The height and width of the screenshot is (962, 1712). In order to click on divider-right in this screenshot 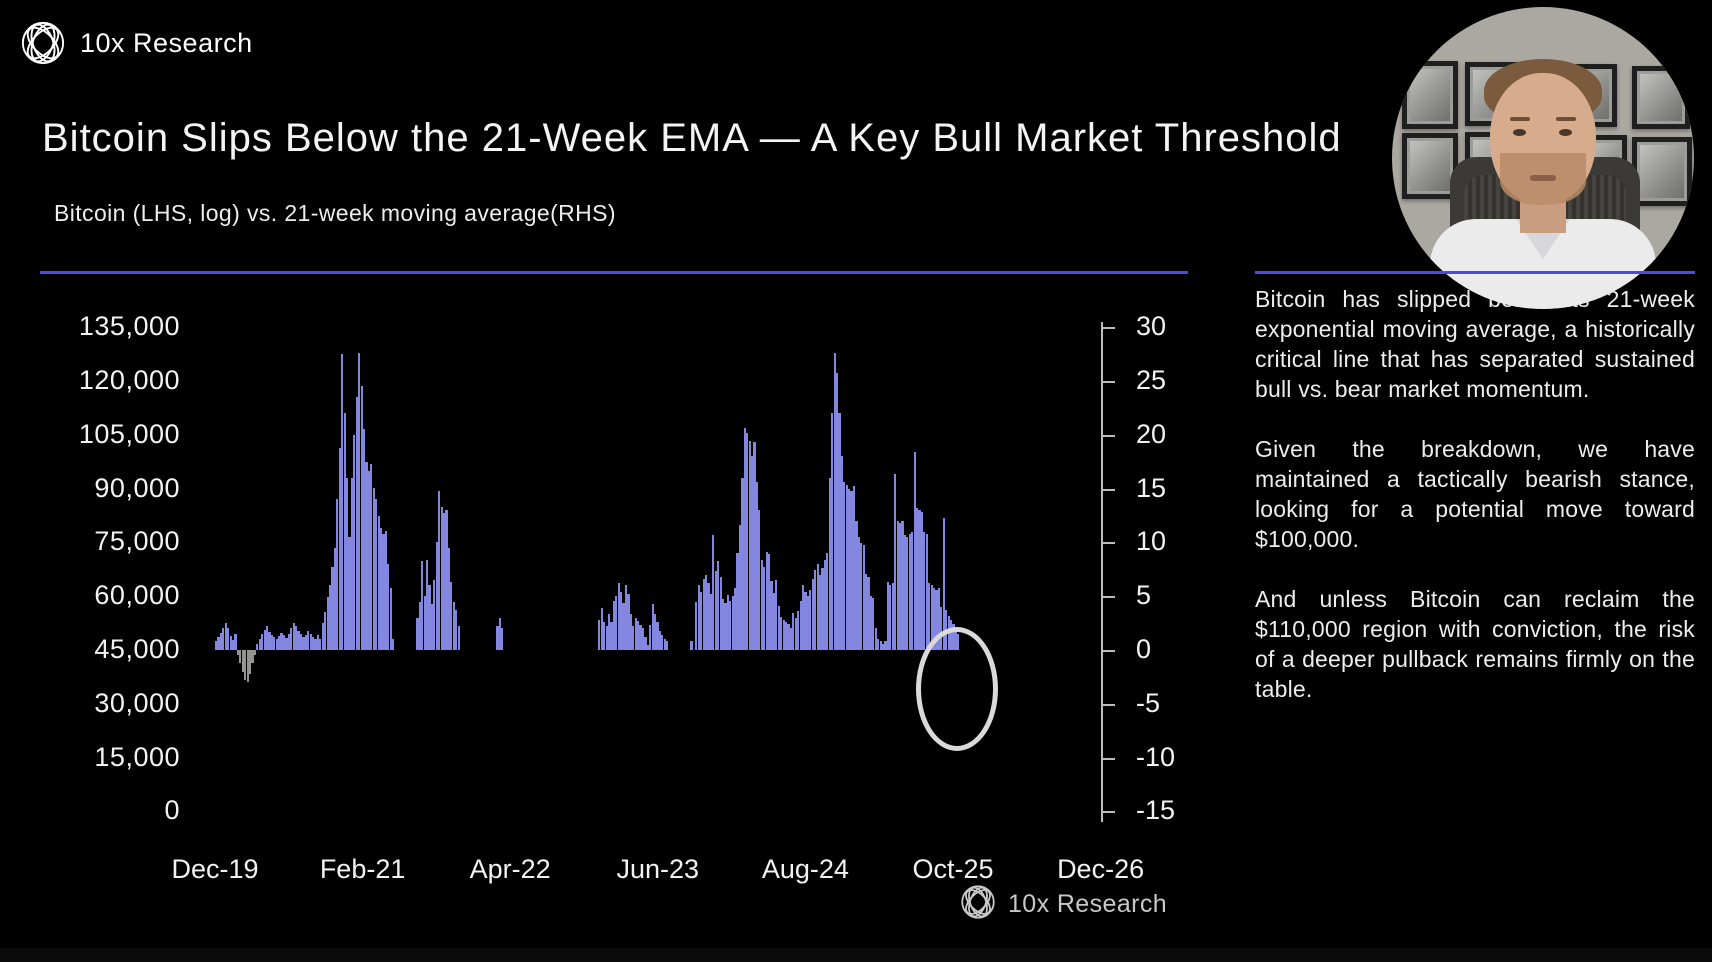, I will do `click(1475, 272)`.